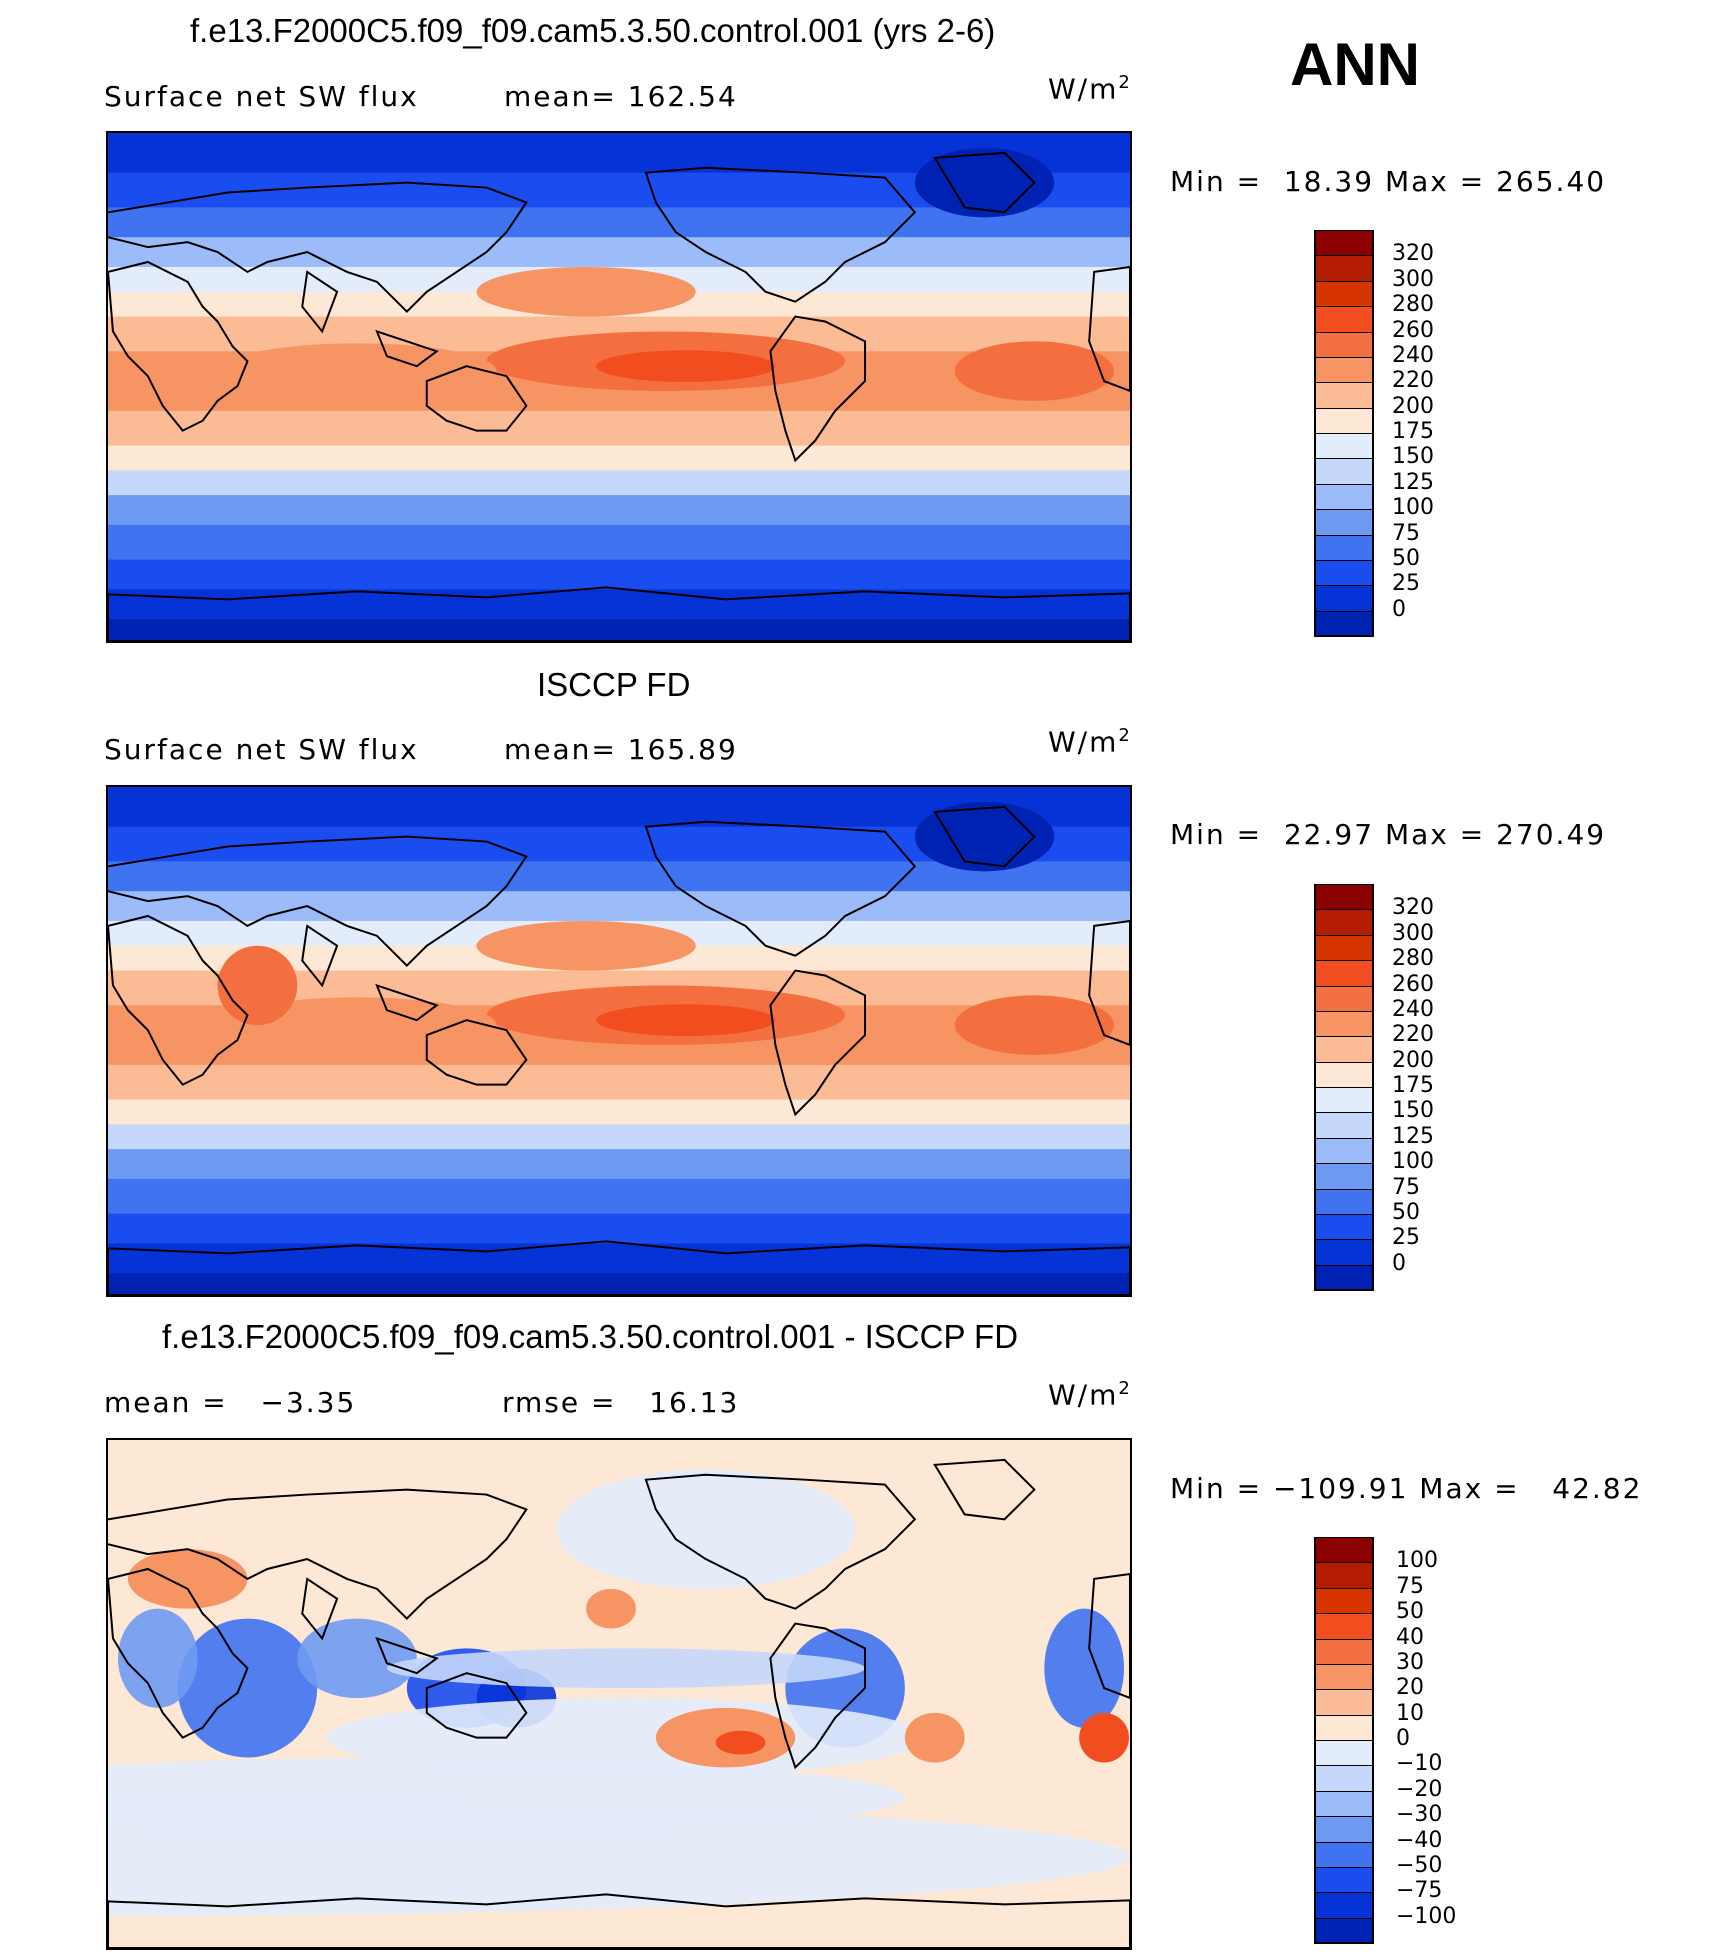  What do you see at coordinates (1417, 1561) in the screenshot?
I see `colorbar-tick-label: 100` at bounding box center [1417, 1561].